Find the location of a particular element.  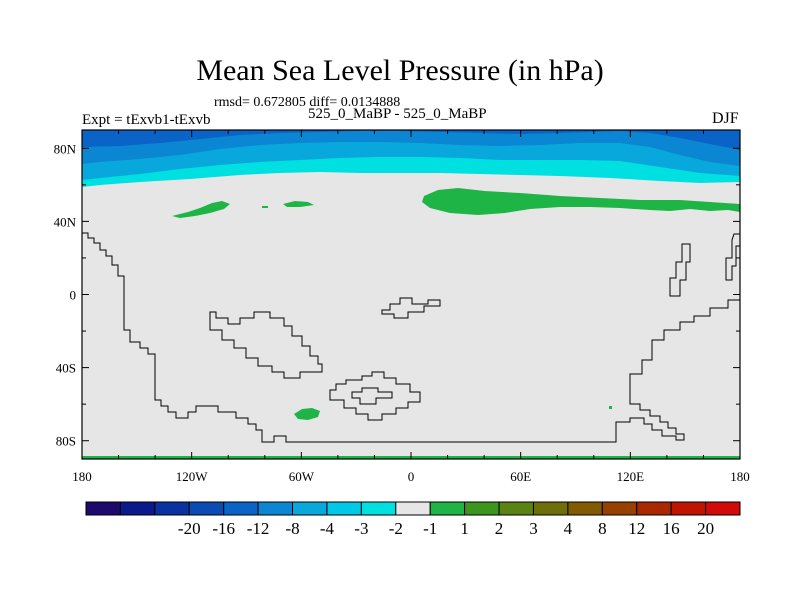

x-tick-label: 120E is located at coordinates (631, 476).